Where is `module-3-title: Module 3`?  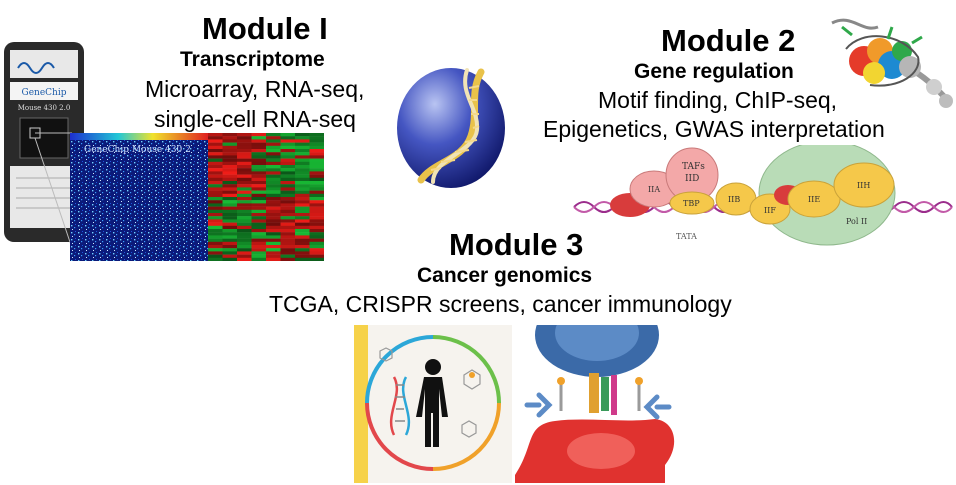 module-3-title: Module 3 is located at coordinates (516, 244).